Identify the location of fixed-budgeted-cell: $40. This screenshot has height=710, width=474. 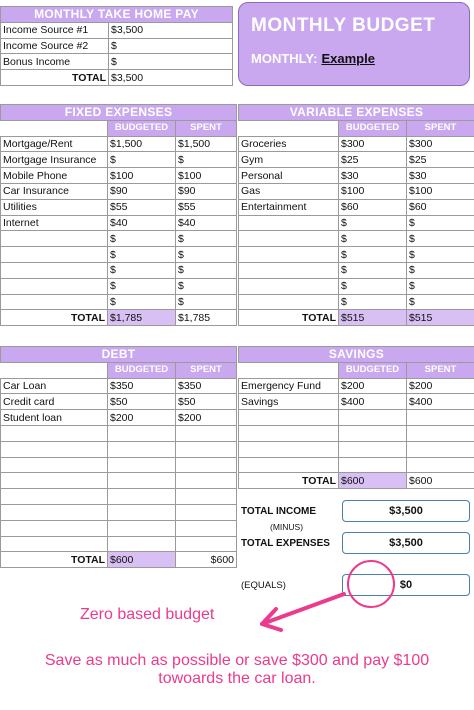
(141, 223).